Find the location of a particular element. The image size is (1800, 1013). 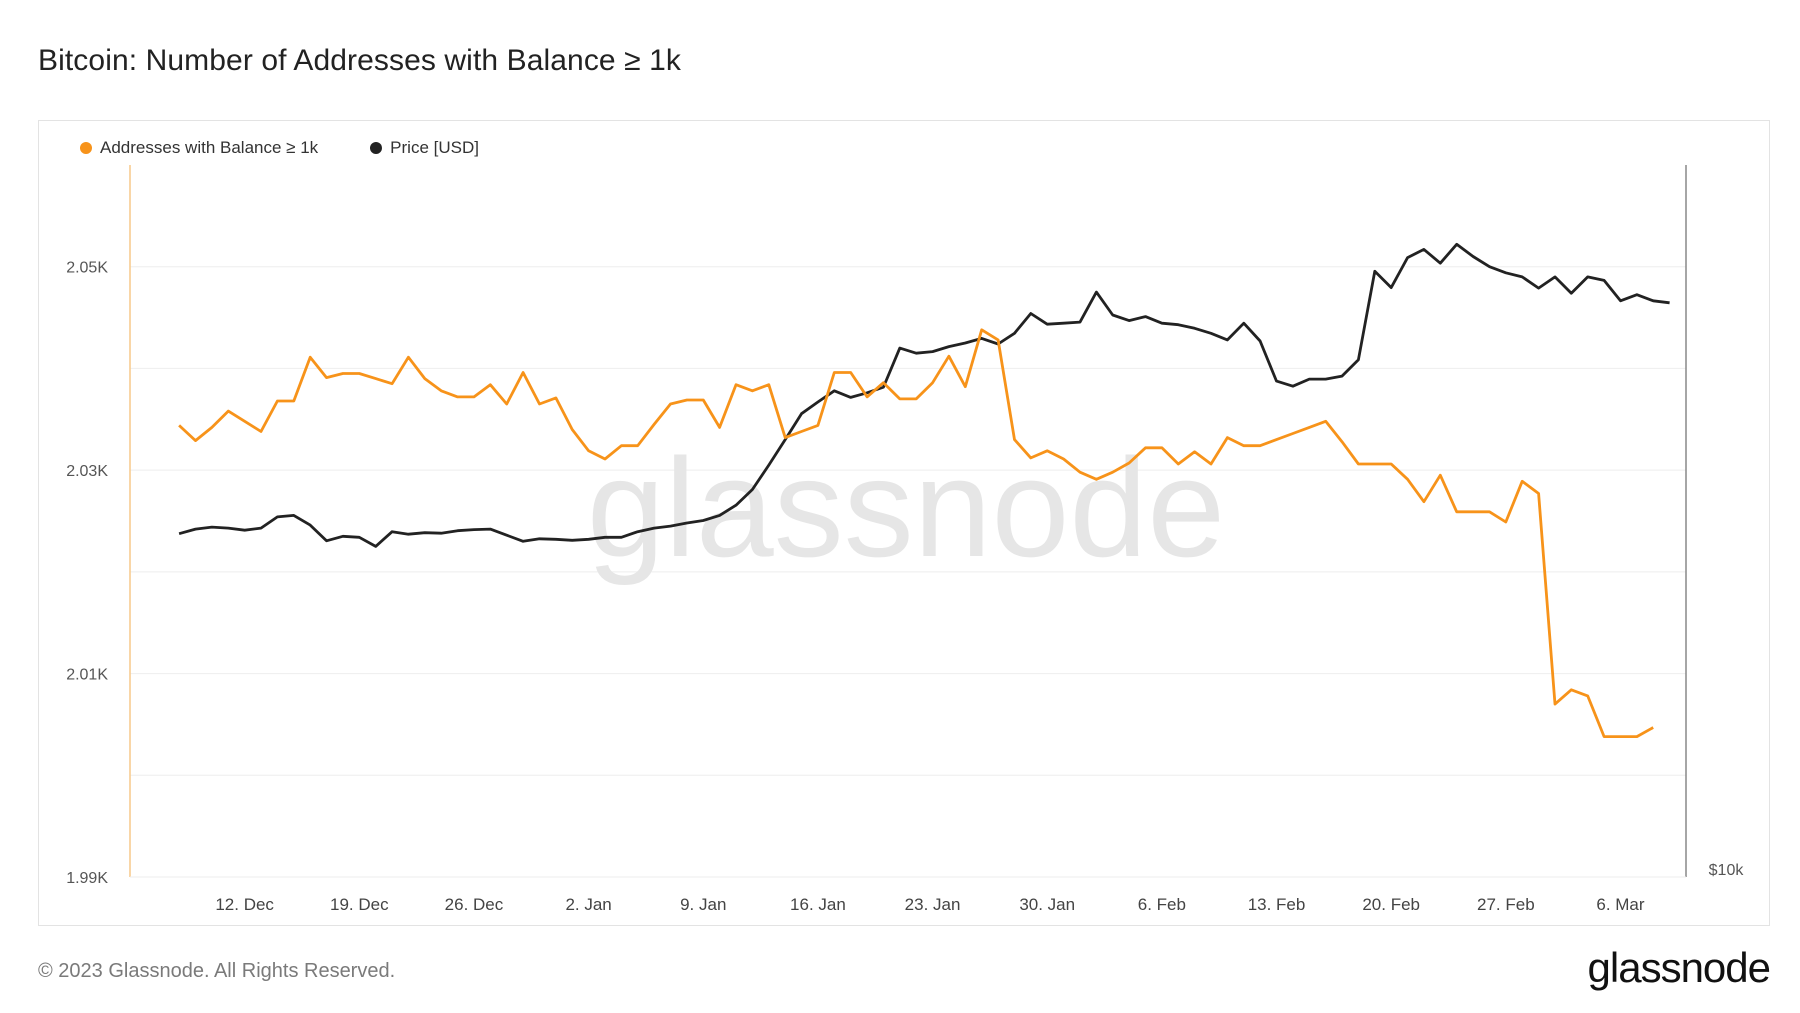

legend-item-addresses: Addresses with Balance ≥ 1k is located at coordinates (199, 148).